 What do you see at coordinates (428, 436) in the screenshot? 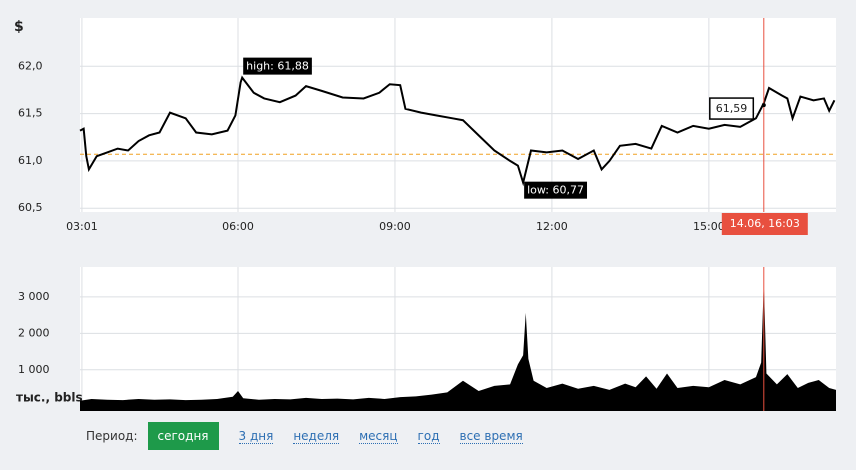
I see `period-option: год` at bounding box center [428, 436].